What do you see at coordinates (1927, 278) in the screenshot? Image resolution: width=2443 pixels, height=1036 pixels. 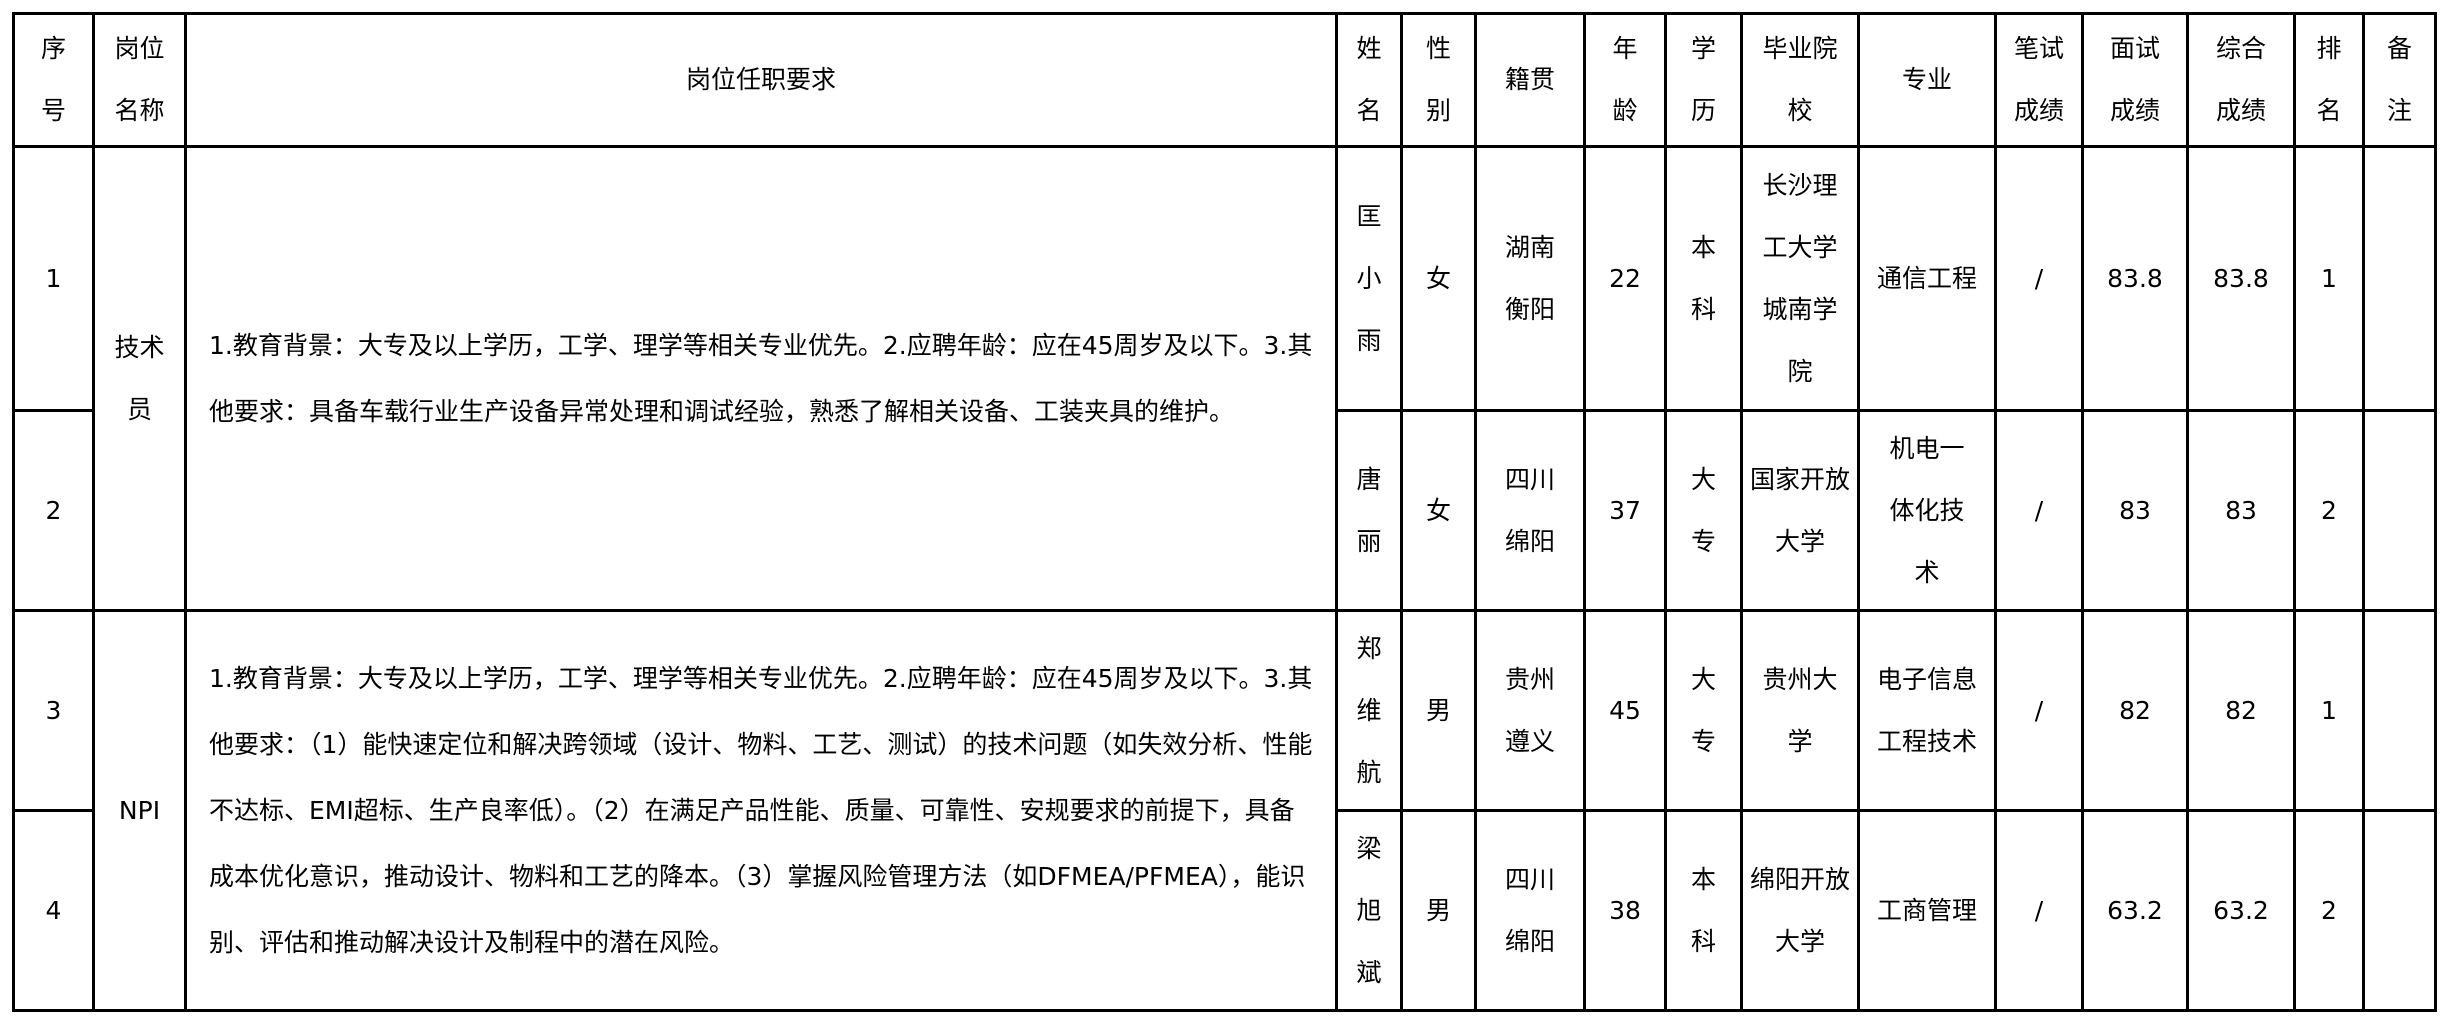 I see `cell-major: 通信工程` at bounding box center [1927, 278].